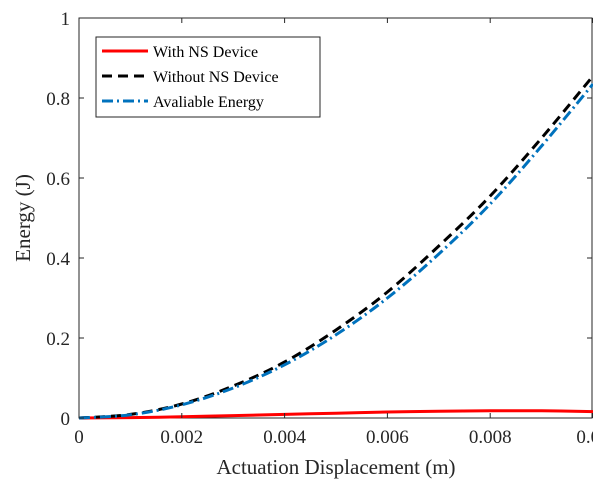 Image resolution: width=593 pixels, height=486 pixels. What do you see at coordinates (584, 437) in the screenshot?
I see `x-tick-label: 0.01` at bounding box center [584, 437].